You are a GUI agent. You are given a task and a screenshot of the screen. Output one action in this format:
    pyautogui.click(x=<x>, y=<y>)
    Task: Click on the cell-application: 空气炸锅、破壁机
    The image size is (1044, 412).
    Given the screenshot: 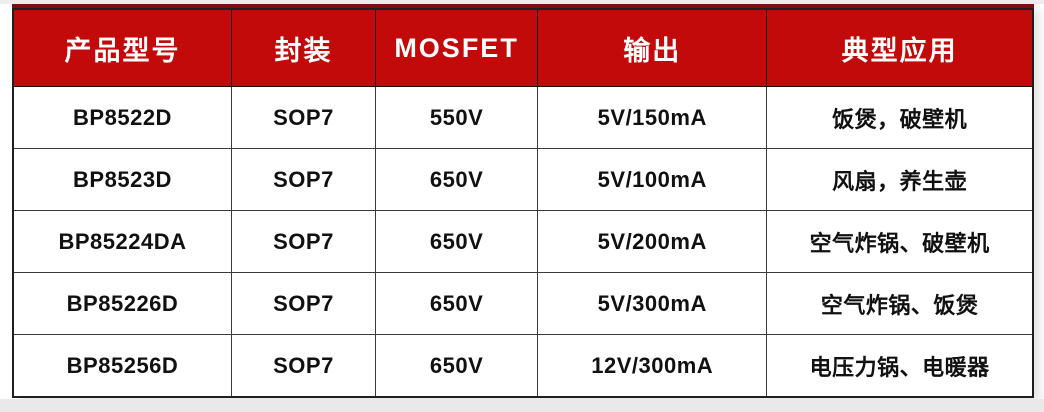 What is the action you would take?
    pyautogui.click(x=900, y=241)
    